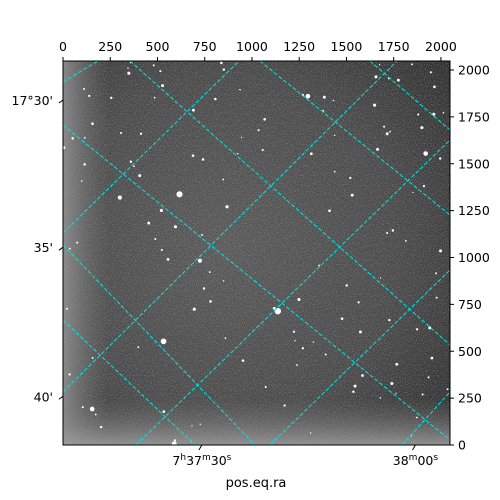 This screenshot has height=500, width=500. Describe the element at coordinates (256, 483) in the screenshot. I see `x-axis-label: pos.eq.ra` at that location.